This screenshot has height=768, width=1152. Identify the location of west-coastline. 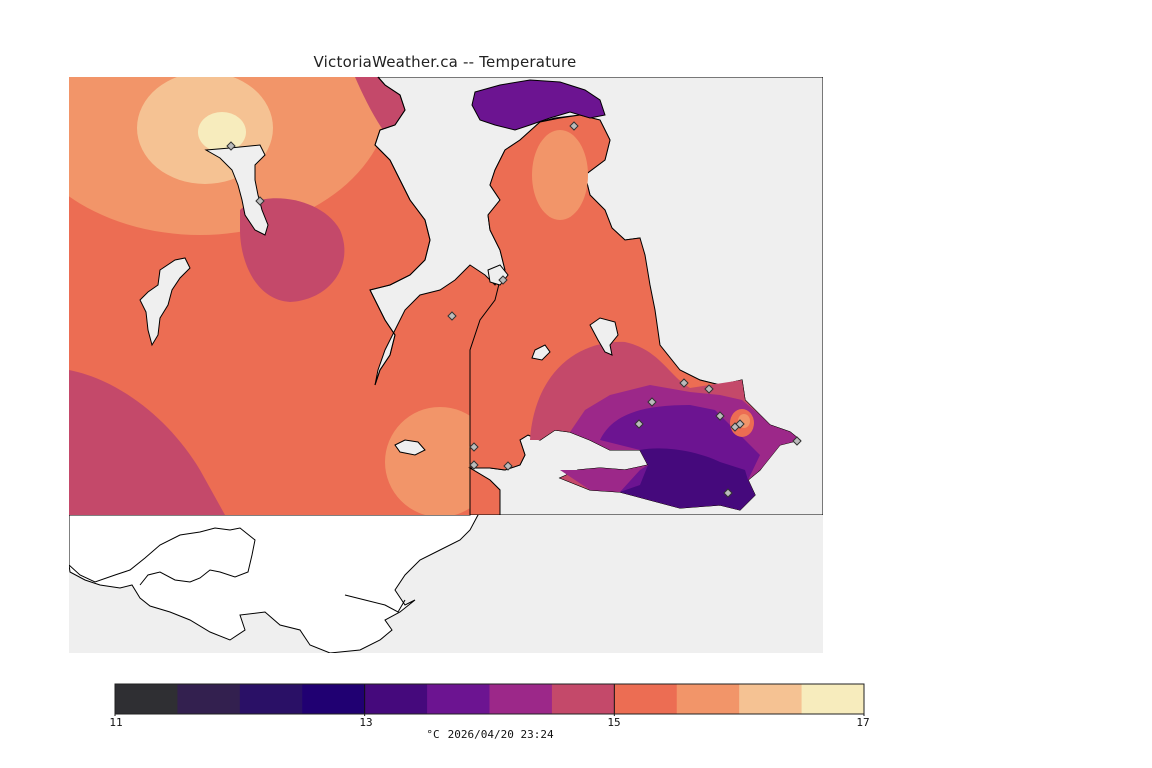
(400, 231).